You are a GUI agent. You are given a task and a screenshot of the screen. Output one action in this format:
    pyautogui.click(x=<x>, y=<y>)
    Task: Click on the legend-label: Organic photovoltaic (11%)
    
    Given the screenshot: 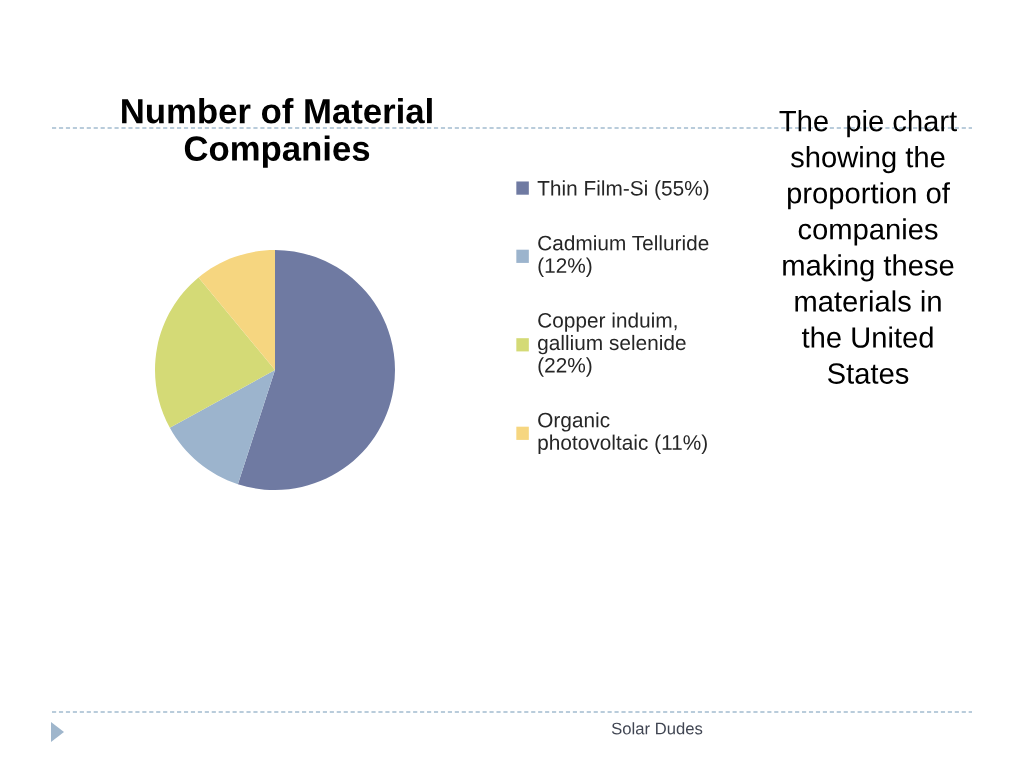 What is the action you would take?
    pyautogui.click(x=622, y=433)
    